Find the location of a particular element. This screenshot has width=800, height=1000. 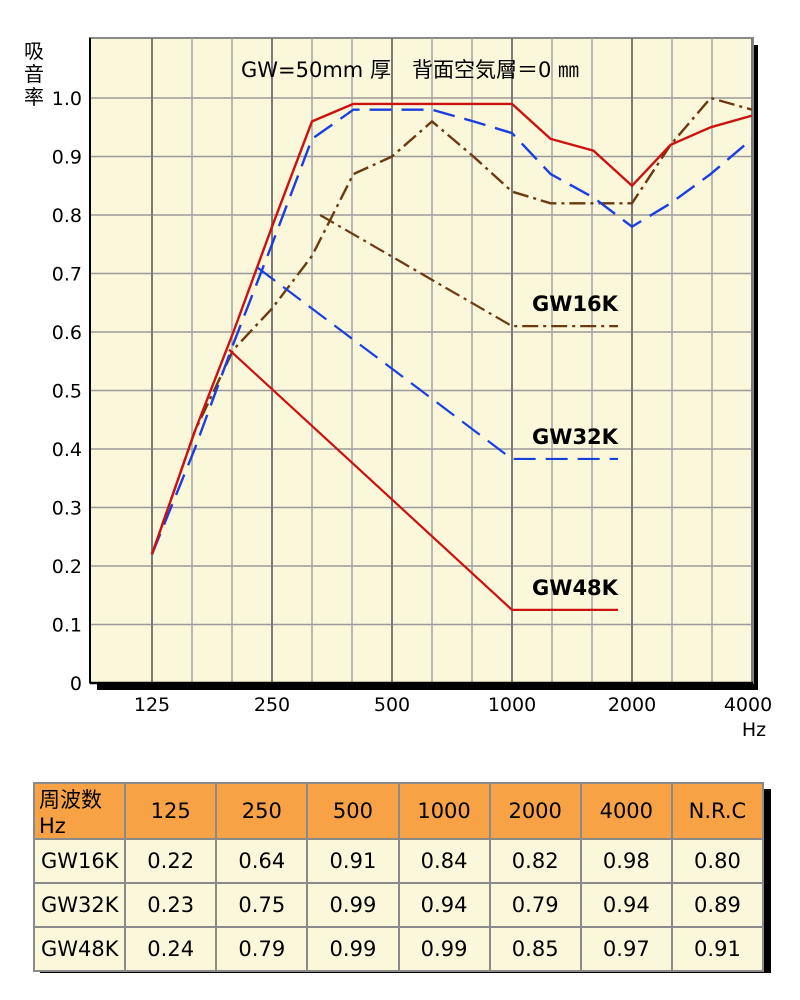

x-axis-unit: Hz is located at coordinates (754, 730).